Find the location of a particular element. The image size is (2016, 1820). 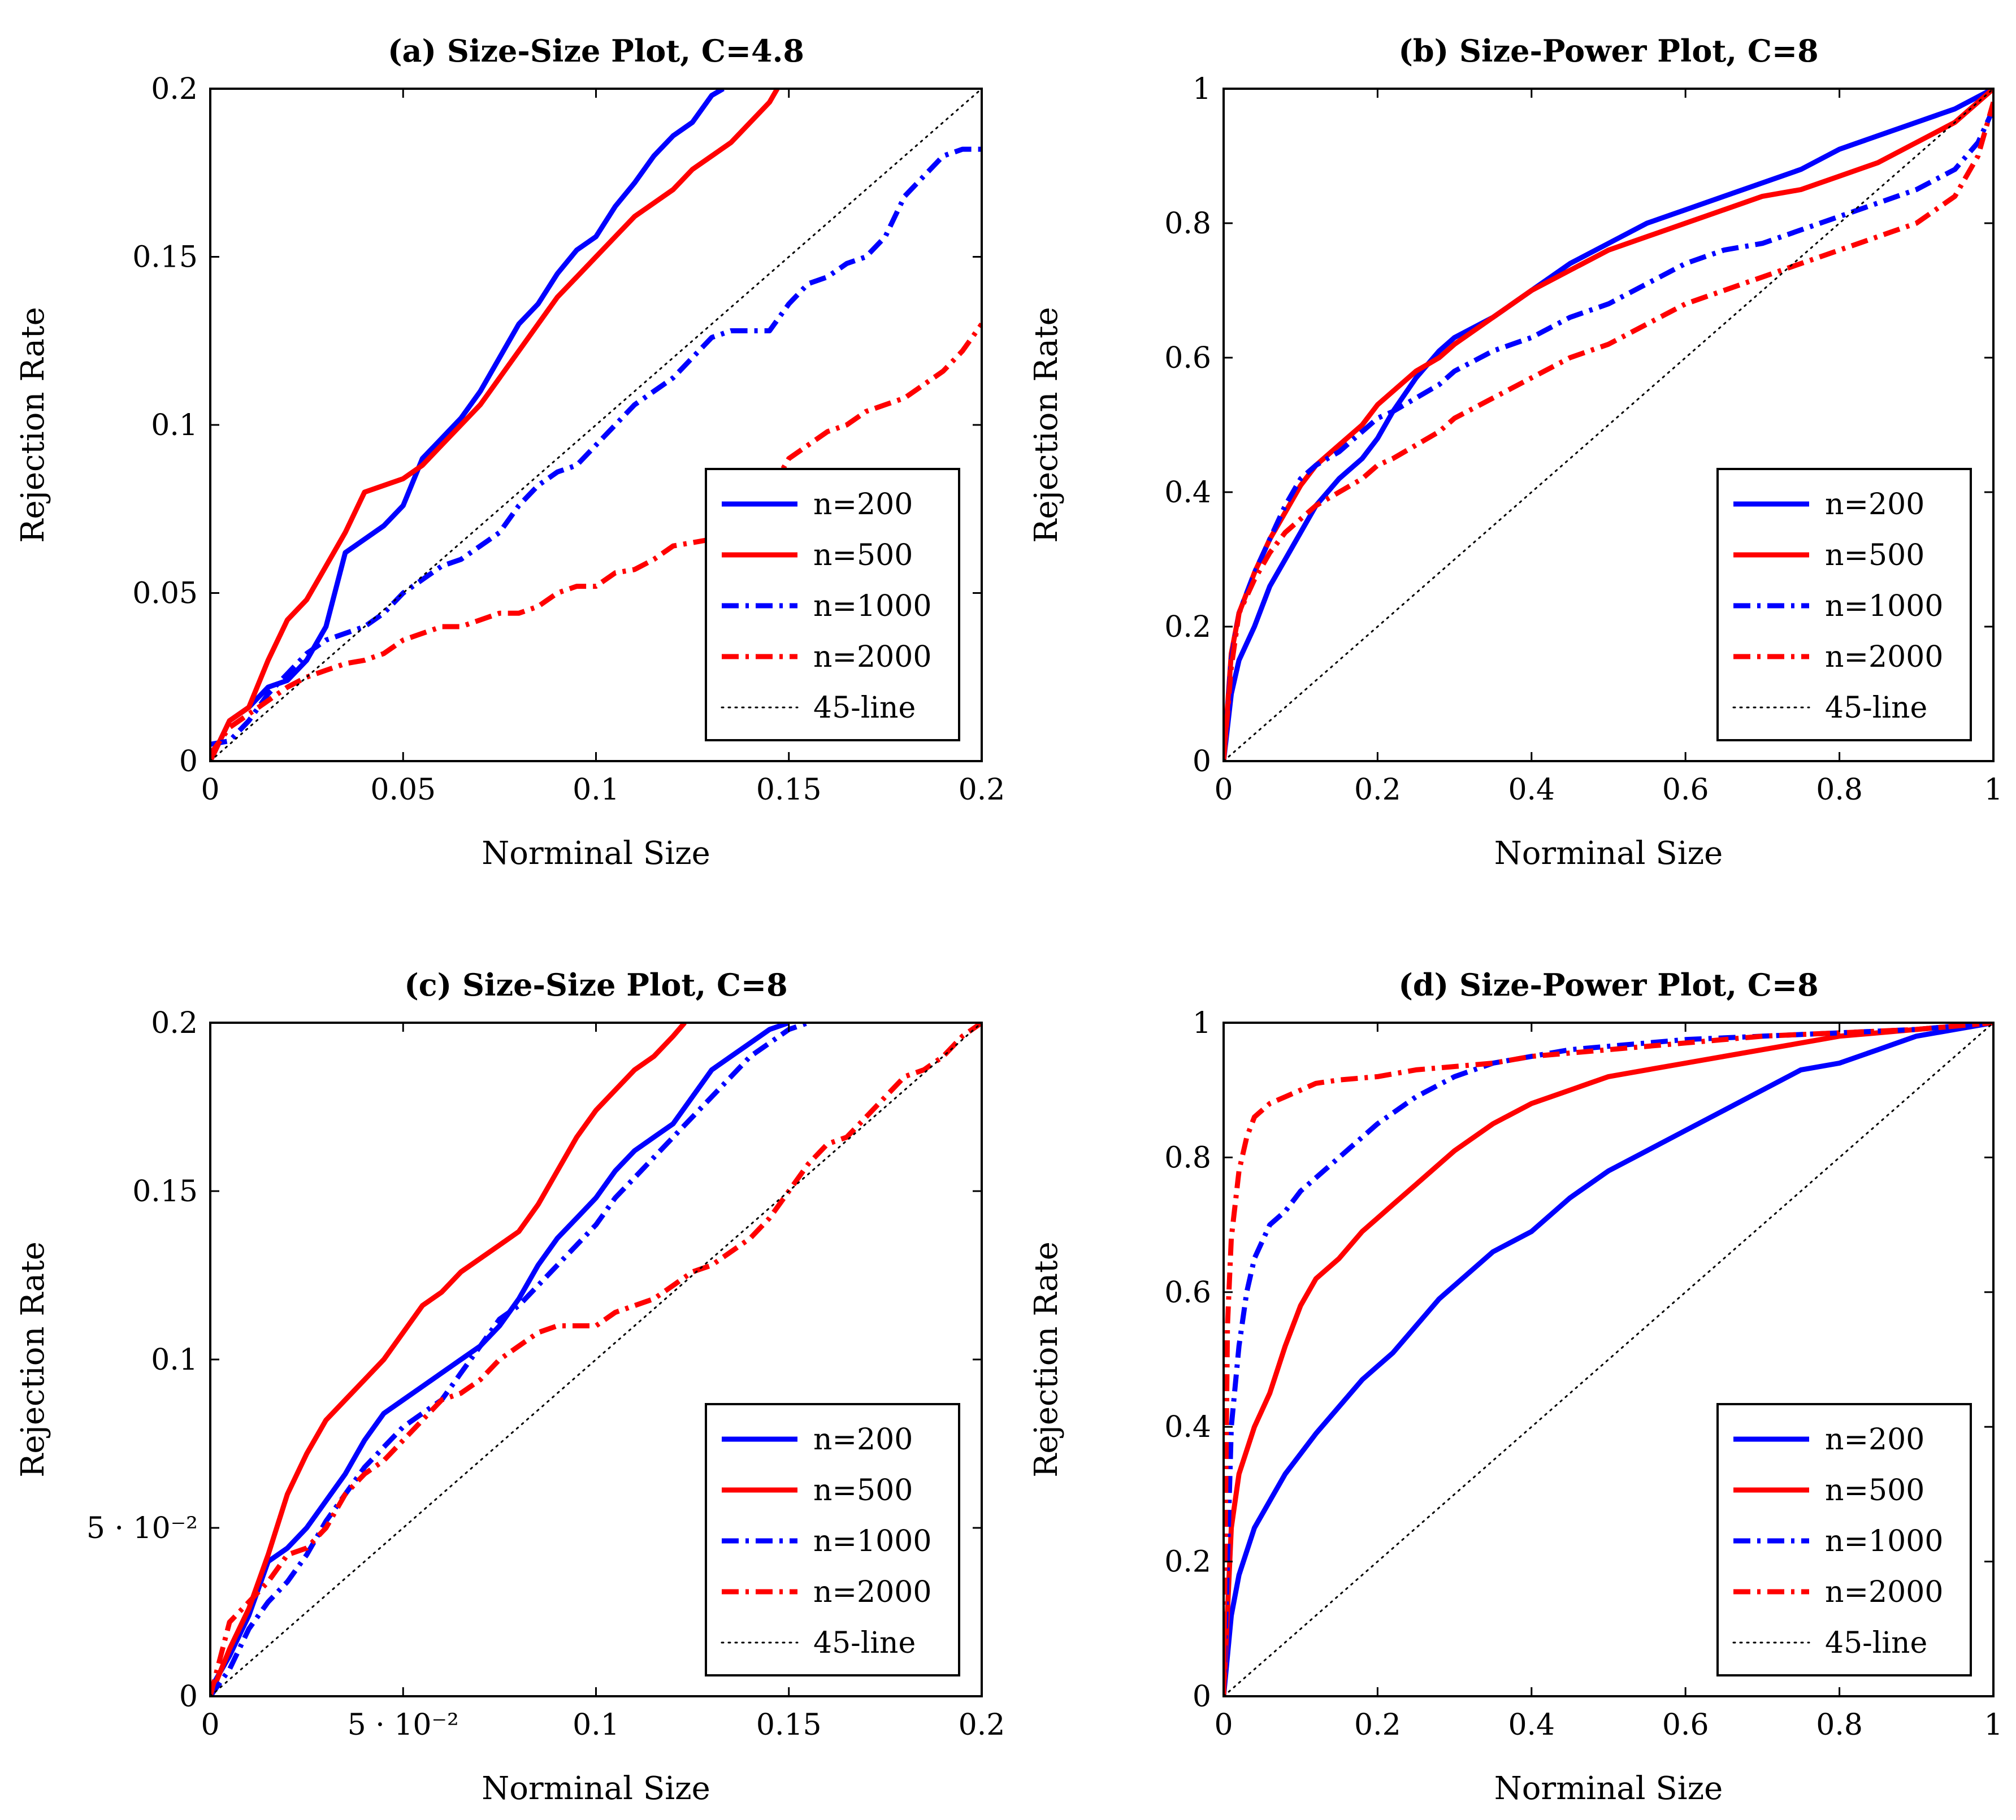

y-tick-label: 0.05 is located at coordinates (165, 594).